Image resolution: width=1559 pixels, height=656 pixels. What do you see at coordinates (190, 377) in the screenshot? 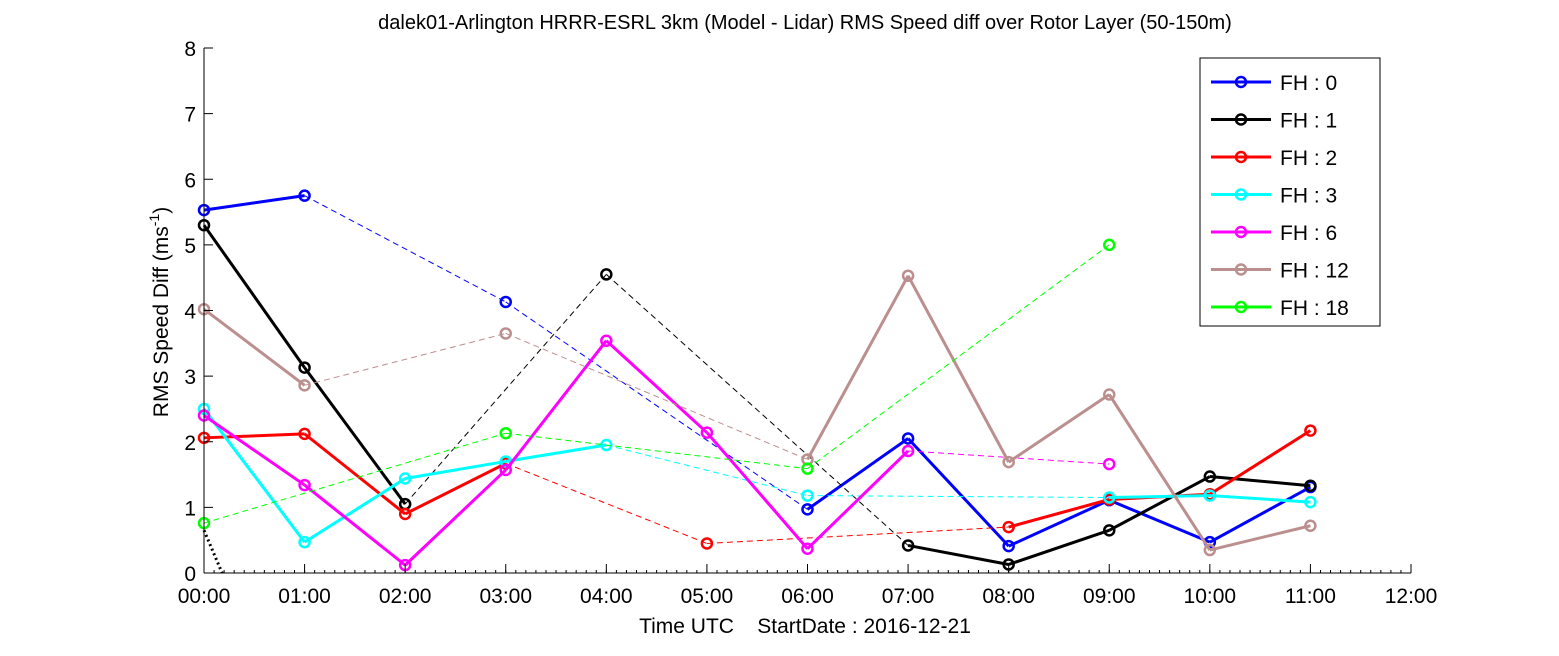
I see `y-tick-label: 3` at bounding box center [190, 377].